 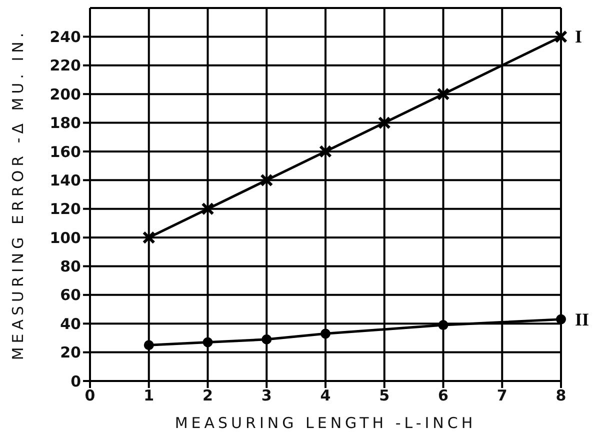 What do you see at coordinates (65, 37) in the screenshot?
I see `y-tick-label: 240` at bounding box center [65, 37].